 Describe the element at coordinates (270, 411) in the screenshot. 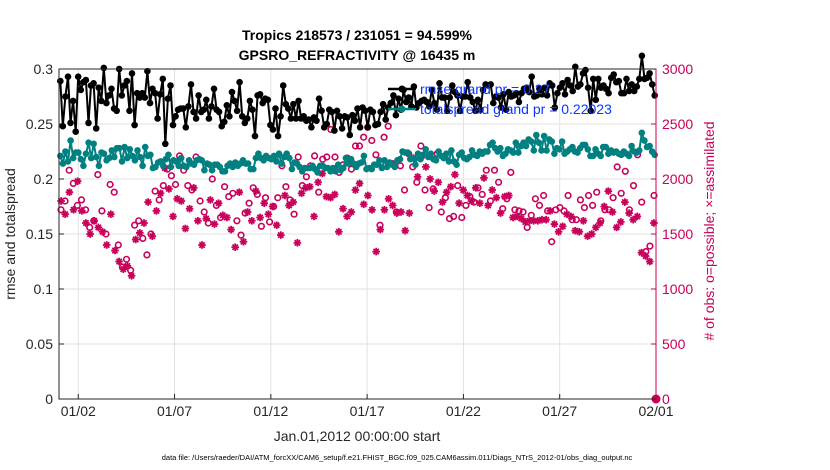

I see `x-tick-label: 01/12` at that location.